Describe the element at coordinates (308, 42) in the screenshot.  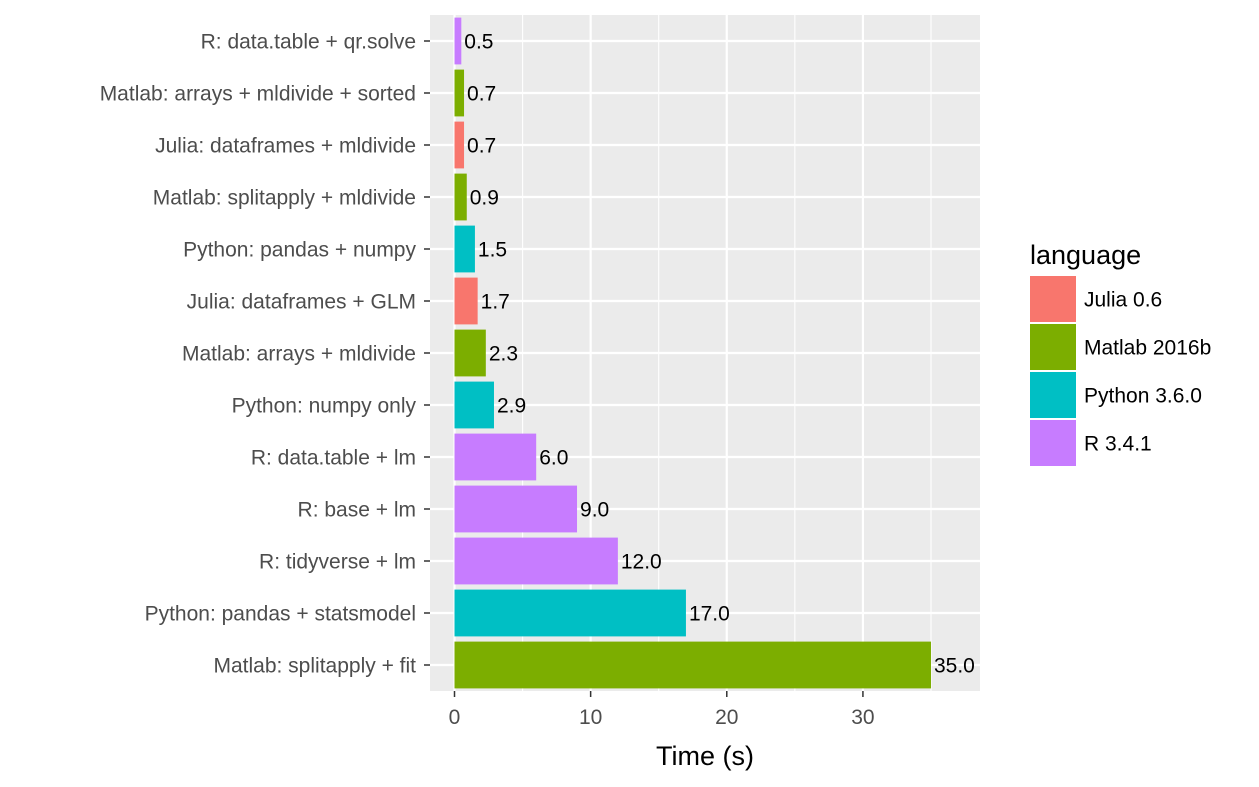
I see `y-tick-label: R: data.table + qr.solve` at that location.